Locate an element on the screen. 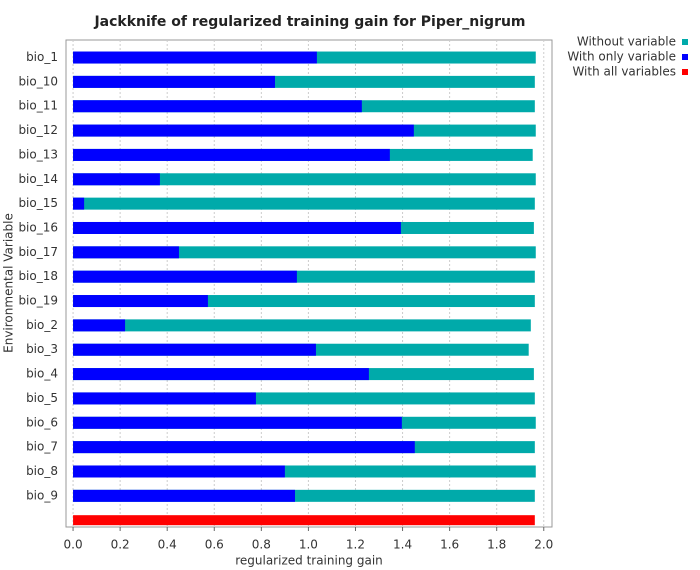  y-tick-label: bio_11 is located at coordinates (38, 106).